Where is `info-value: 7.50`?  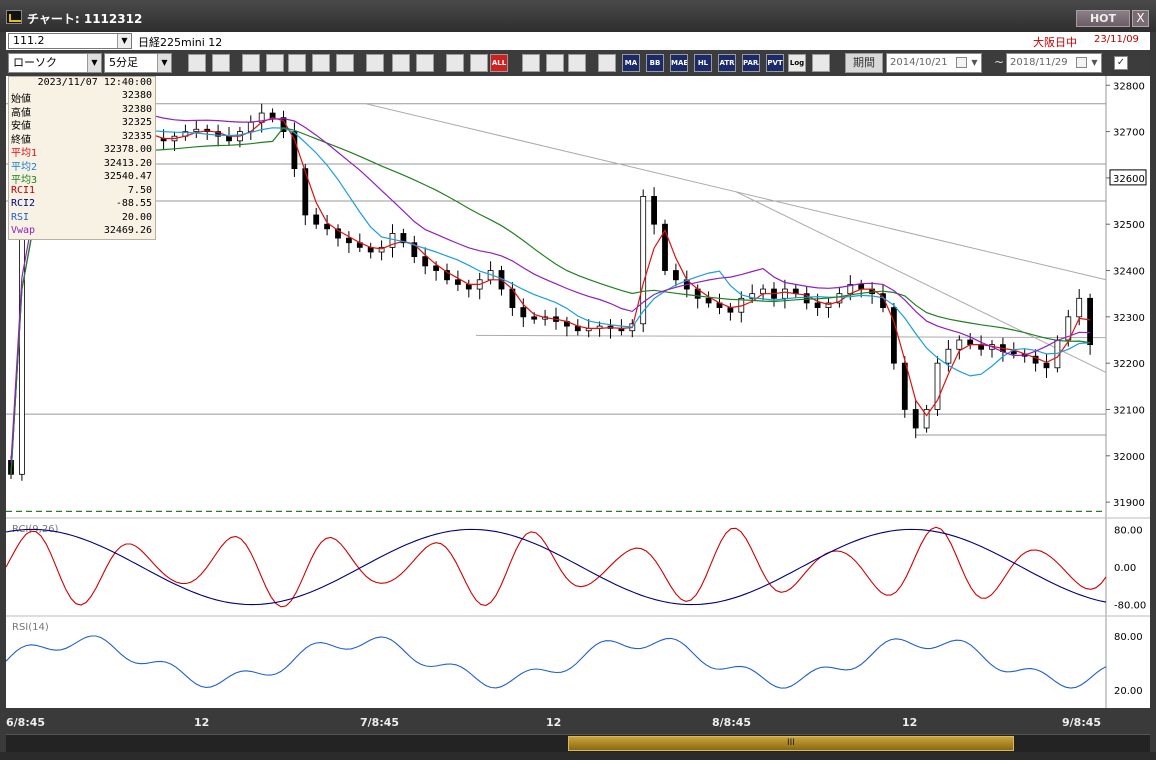 info-value: 7.50 is located at coordinates (139, 190).